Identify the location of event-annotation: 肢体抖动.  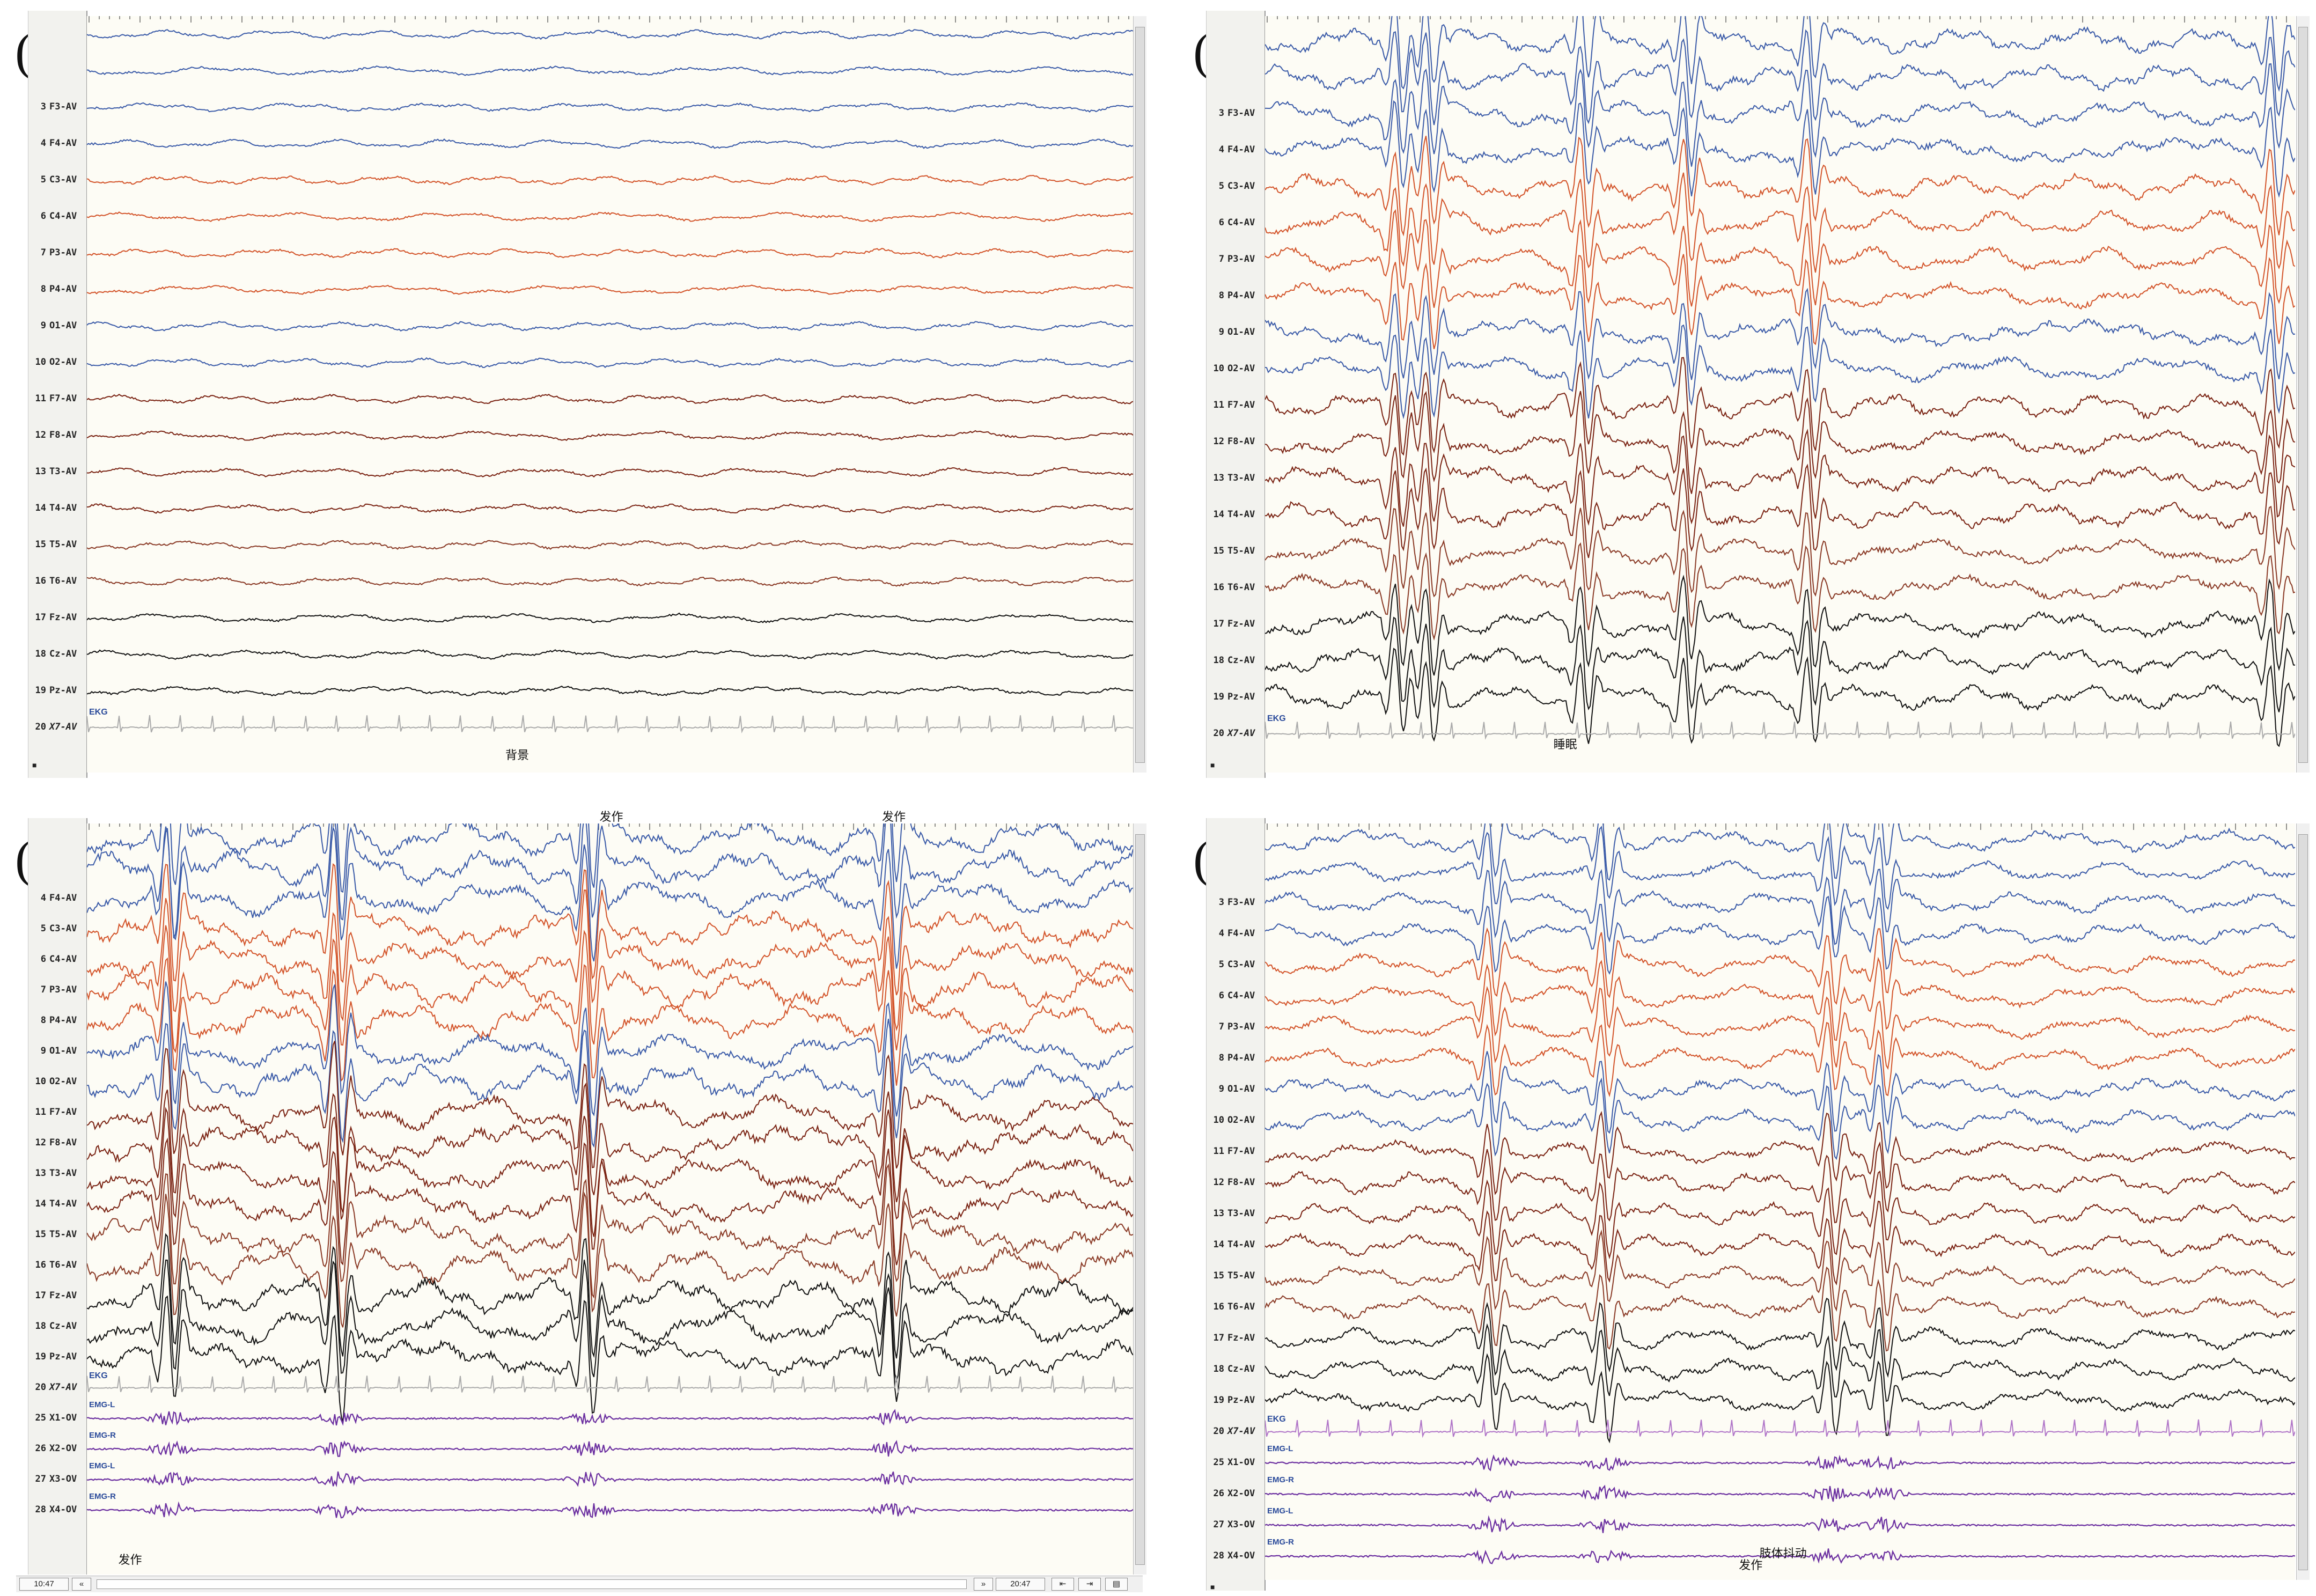
(1783, 1553).